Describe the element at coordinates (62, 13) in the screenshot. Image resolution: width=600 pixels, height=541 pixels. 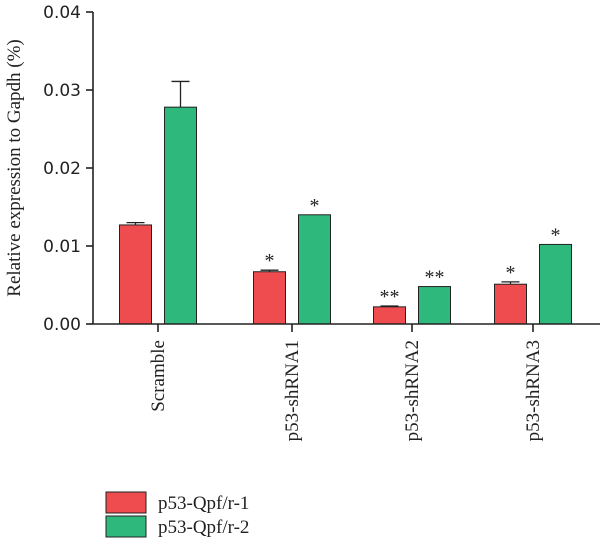
I see `y-tick-label: 0.04` at that location.